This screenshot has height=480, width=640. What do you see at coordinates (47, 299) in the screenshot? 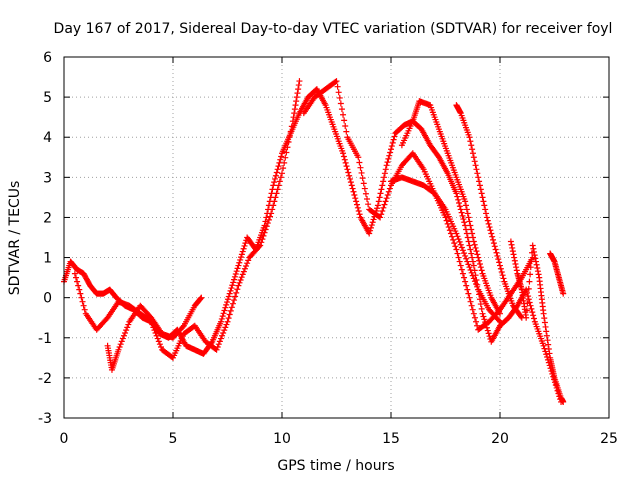
I see `y-tick-label: 0` at bounding box center [47, 299].